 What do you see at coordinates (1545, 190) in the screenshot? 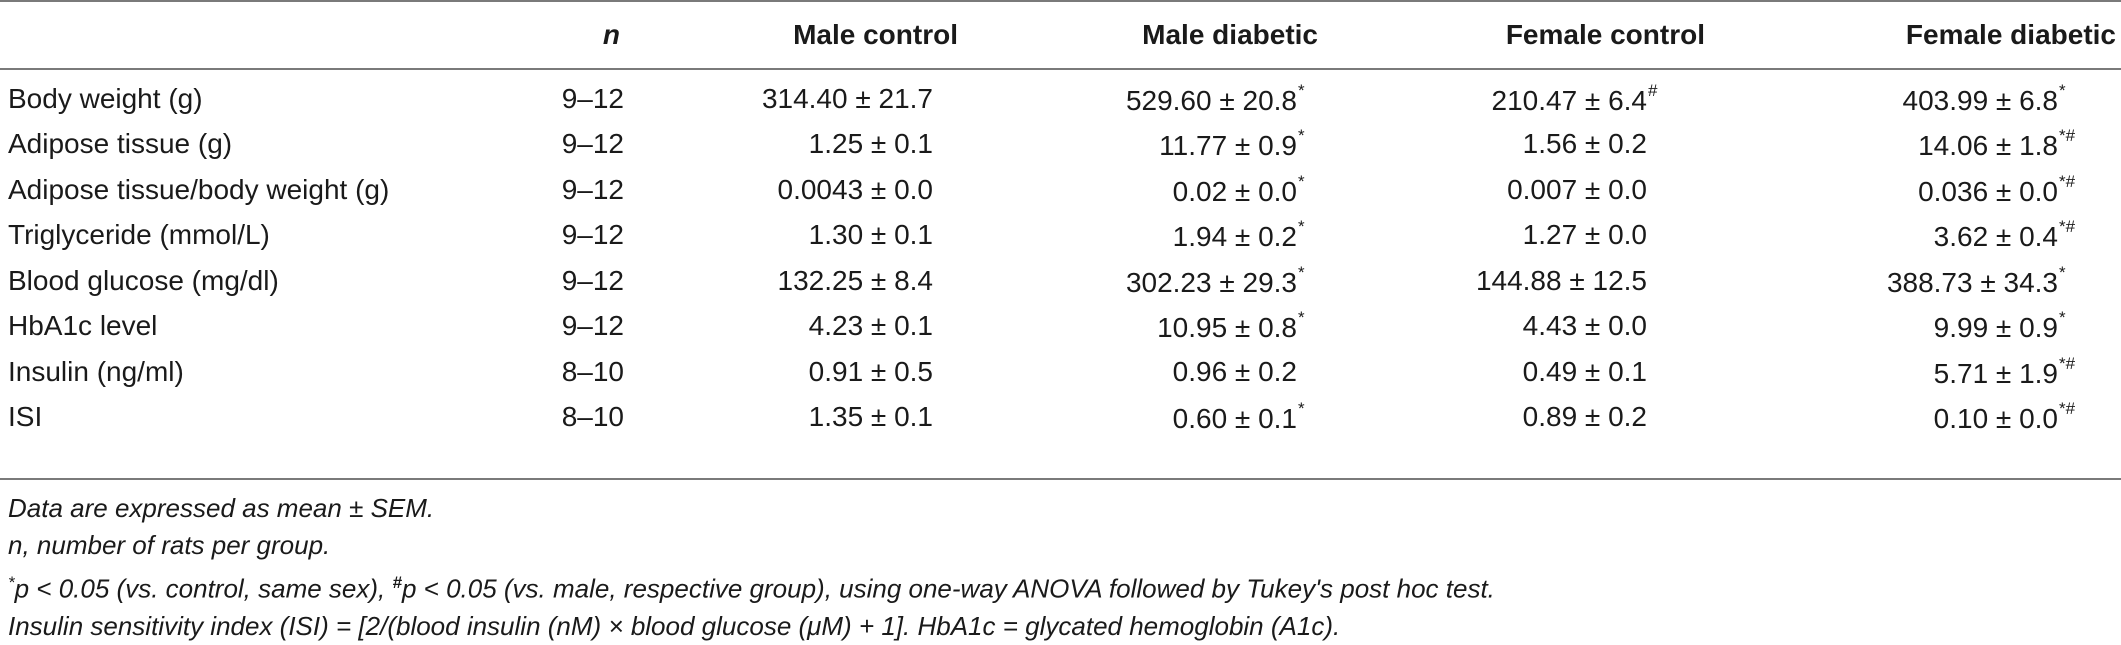
I see `cell-female-control: 0.007 ± 0.0` at bounding box center [1545, 190].